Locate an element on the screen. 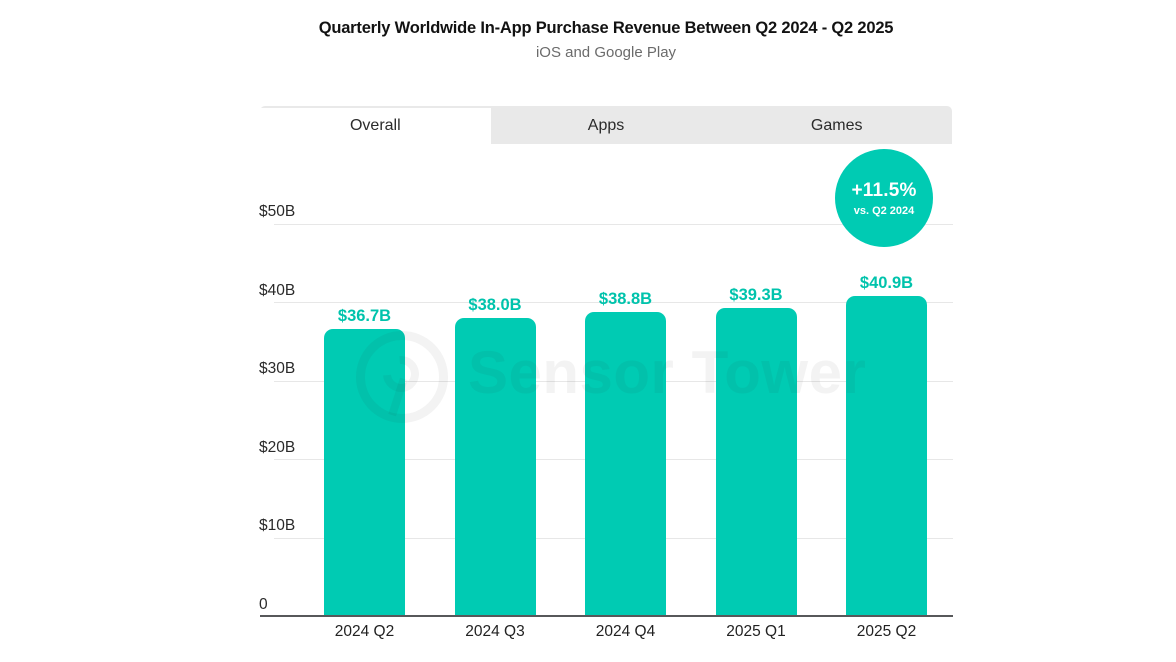  tab-bar: Overall Apps Games is located at coordinates (606, 125).